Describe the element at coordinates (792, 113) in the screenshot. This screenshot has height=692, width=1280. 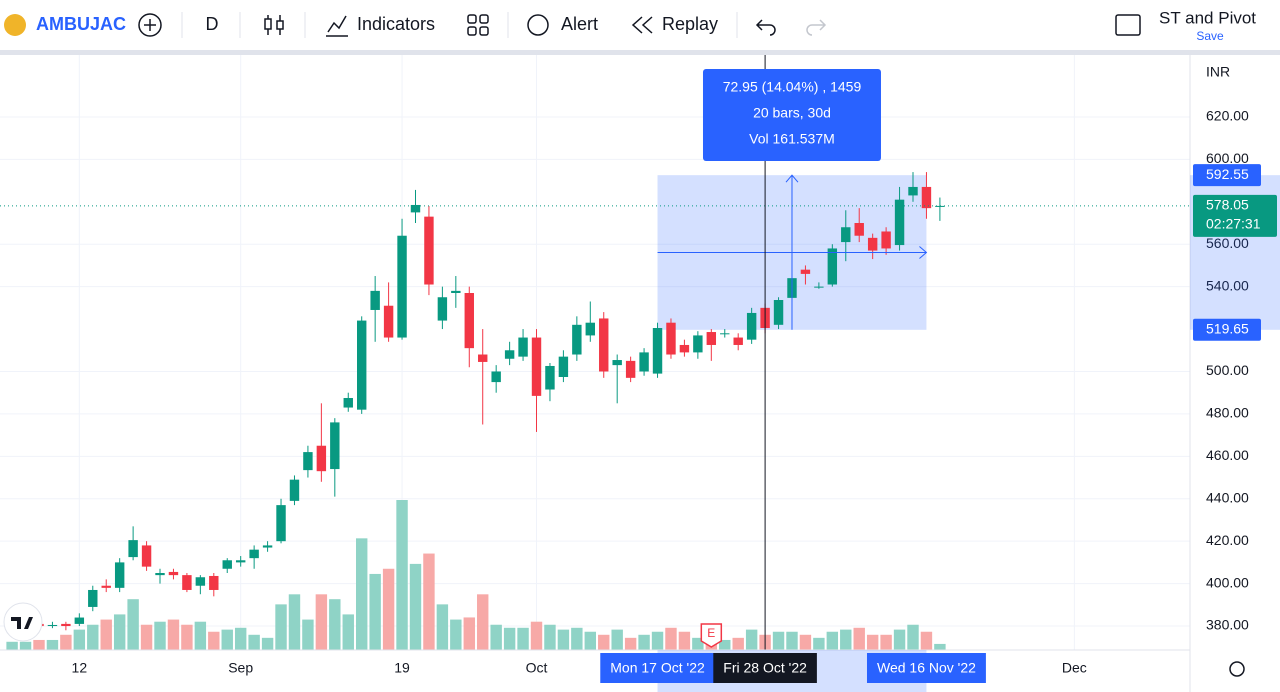
I see `measure-tooltip-text: 20 bars, 30d` at that location.